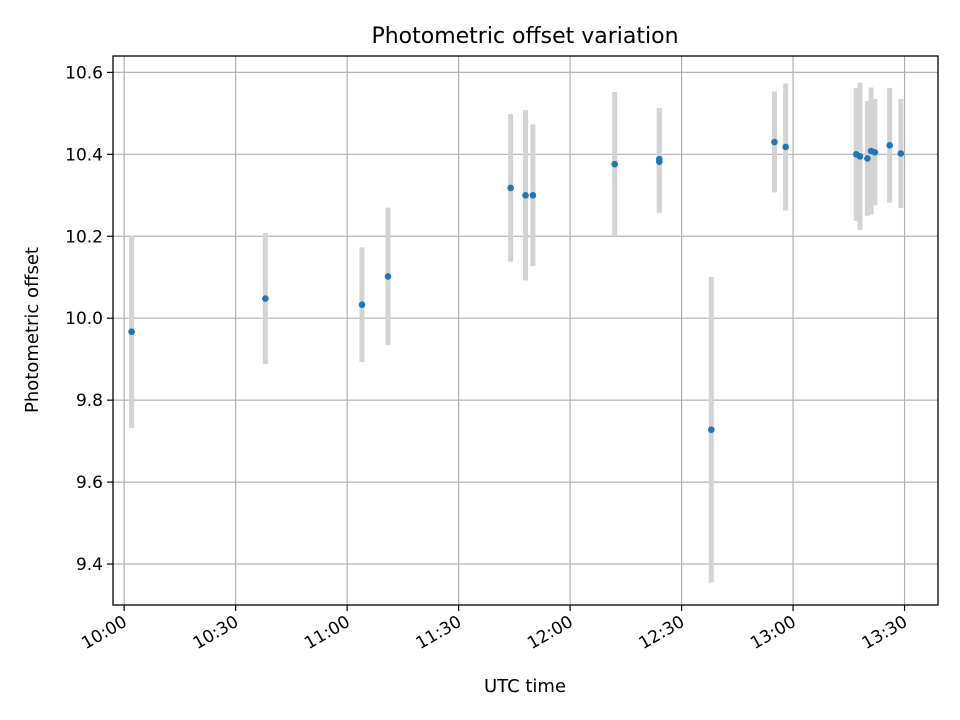  I want to click on y-axis-ticks: 9.4 9.6 9.8 10.0 10.2 10.4 10.6, so click(89, 319).